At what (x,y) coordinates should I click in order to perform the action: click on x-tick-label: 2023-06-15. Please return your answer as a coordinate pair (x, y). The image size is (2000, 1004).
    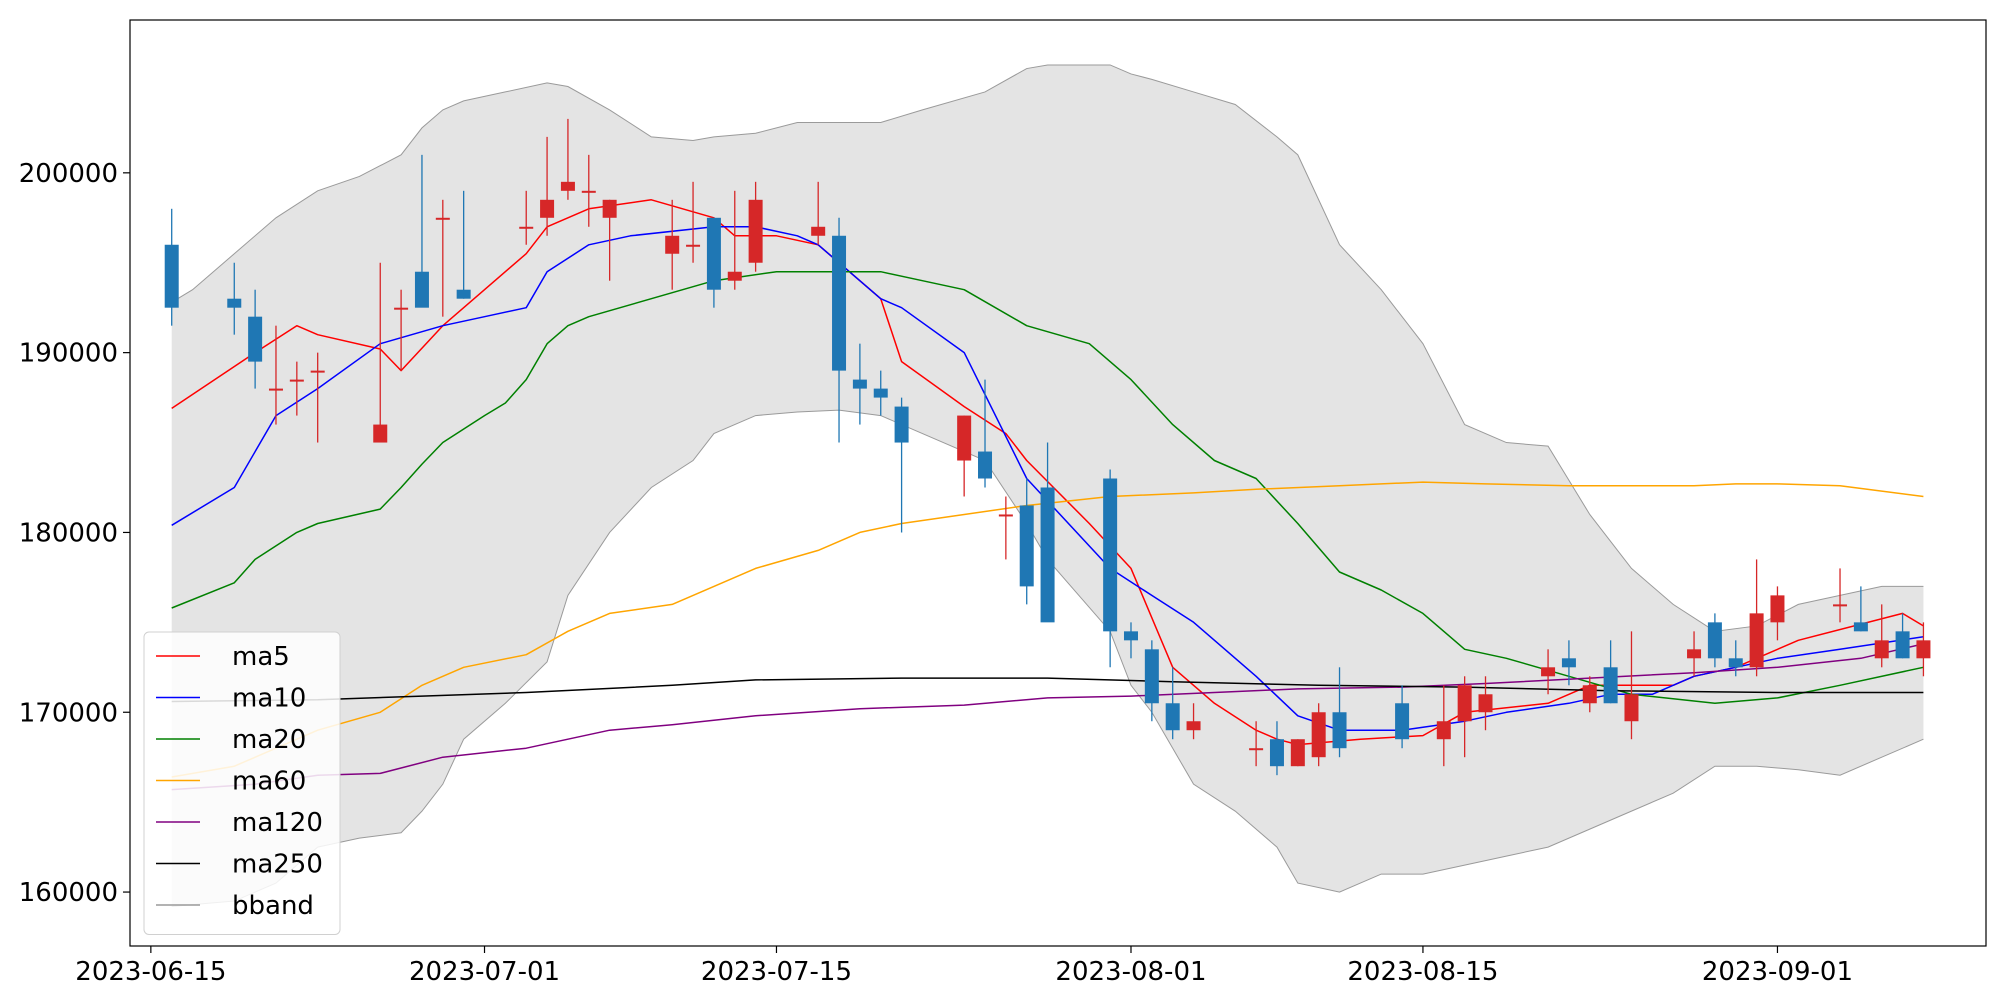
    Looking at the image, I should click on (150, 972).